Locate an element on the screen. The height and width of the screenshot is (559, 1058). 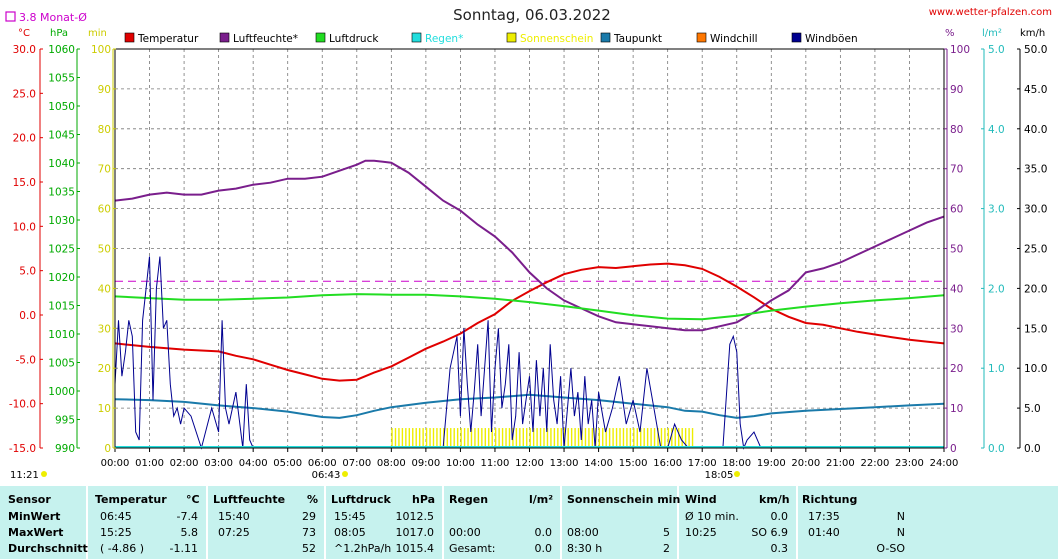
stats-cell-sun_t: 8:30 h is located at coordinates (585, 548).